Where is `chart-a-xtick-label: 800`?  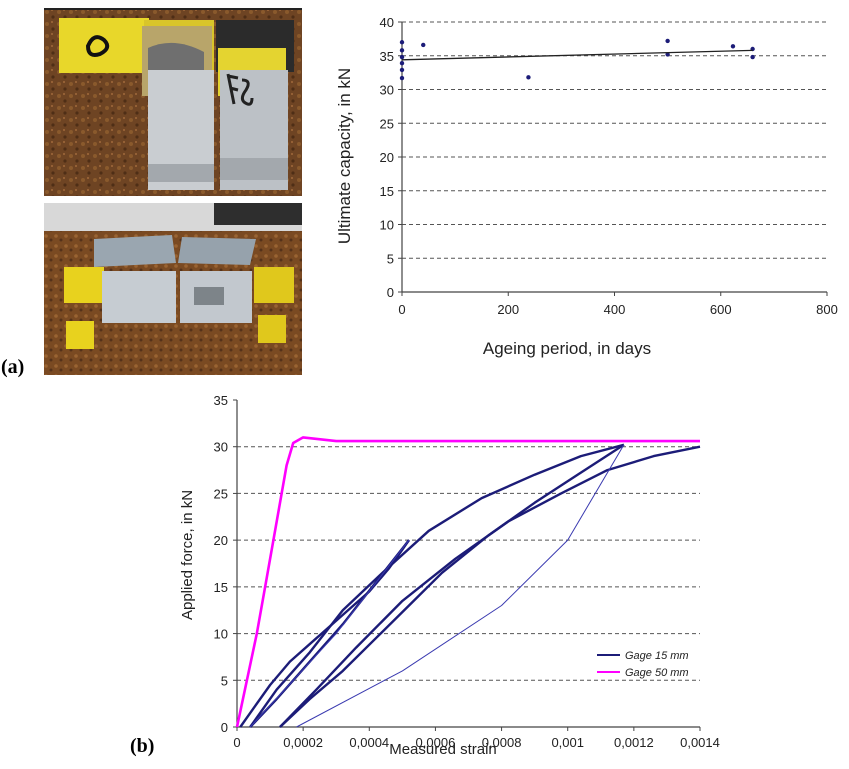
chart-a-xtick-label: 800 is located at coordinates (827, 309).